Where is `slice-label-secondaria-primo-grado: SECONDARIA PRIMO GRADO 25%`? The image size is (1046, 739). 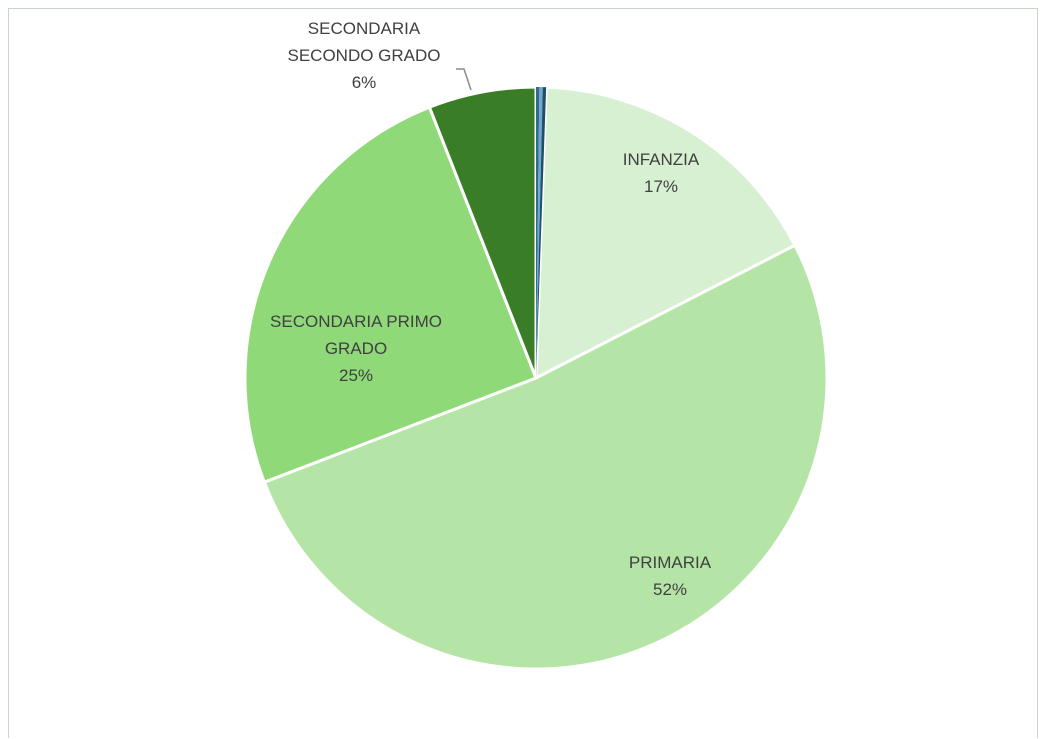
slice-label-secondaria-primo-grado: SECONDARIA PRIMO GRADO 25% is located at coordinates (356, 348).